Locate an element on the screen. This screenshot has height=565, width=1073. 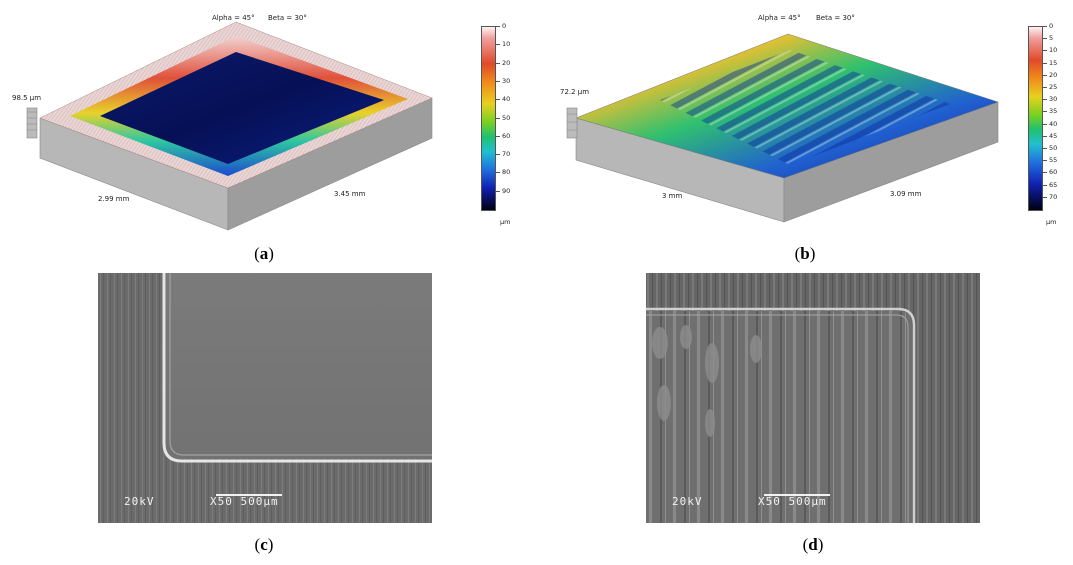
caption-a: (a) is located at coordinates (264, 253).